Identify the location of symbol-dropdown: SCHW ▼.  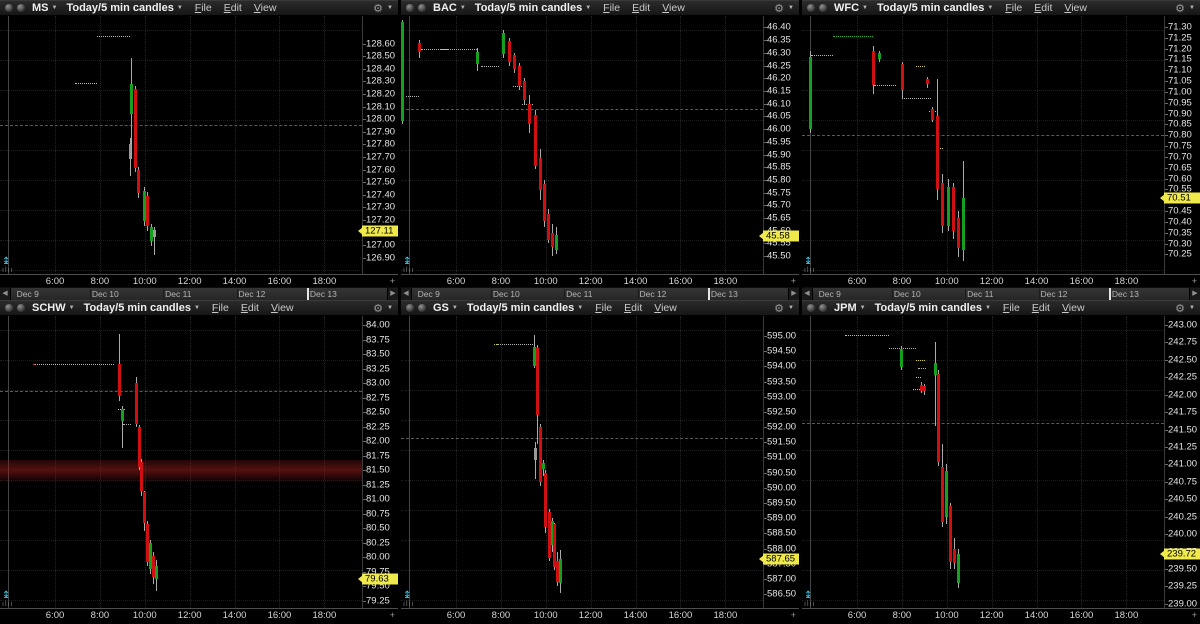
(53, 308).